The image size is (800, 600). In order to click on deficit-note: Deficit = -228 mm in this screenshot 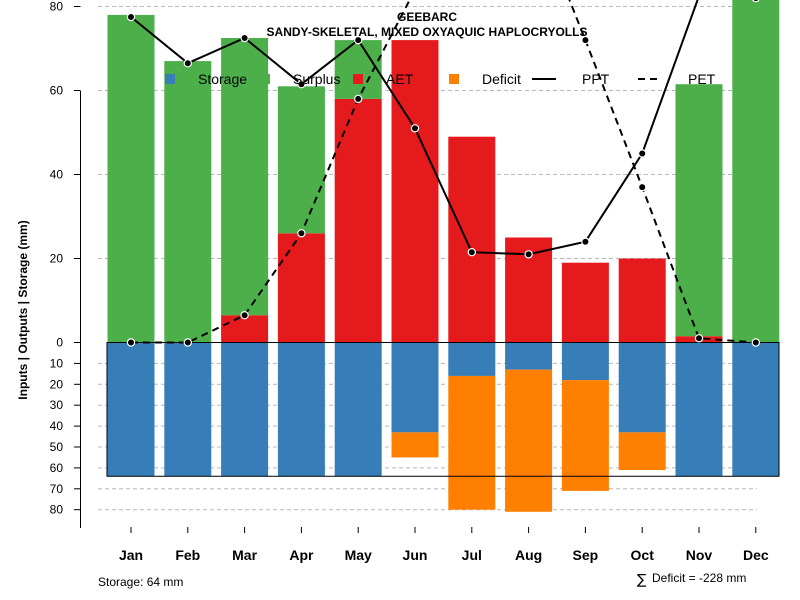, I will do `click(699, 578)`.